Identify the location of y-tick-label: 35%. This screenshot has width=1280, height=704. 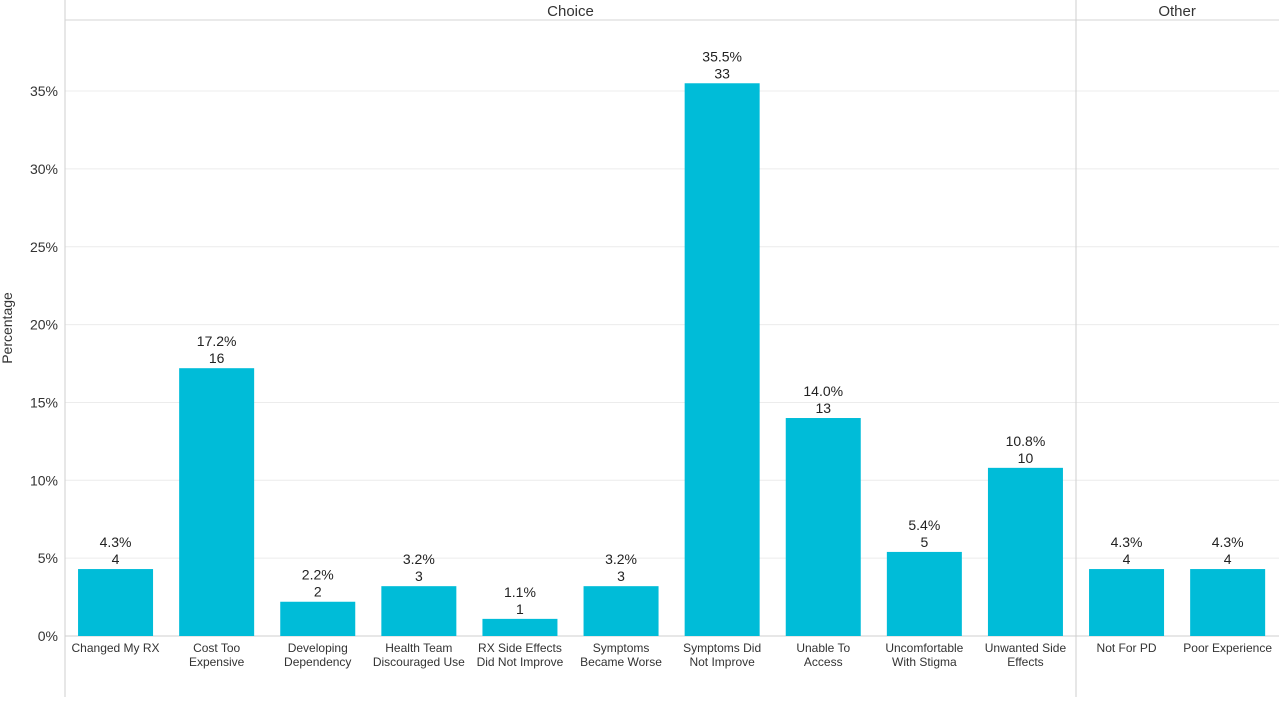
(44, 91).